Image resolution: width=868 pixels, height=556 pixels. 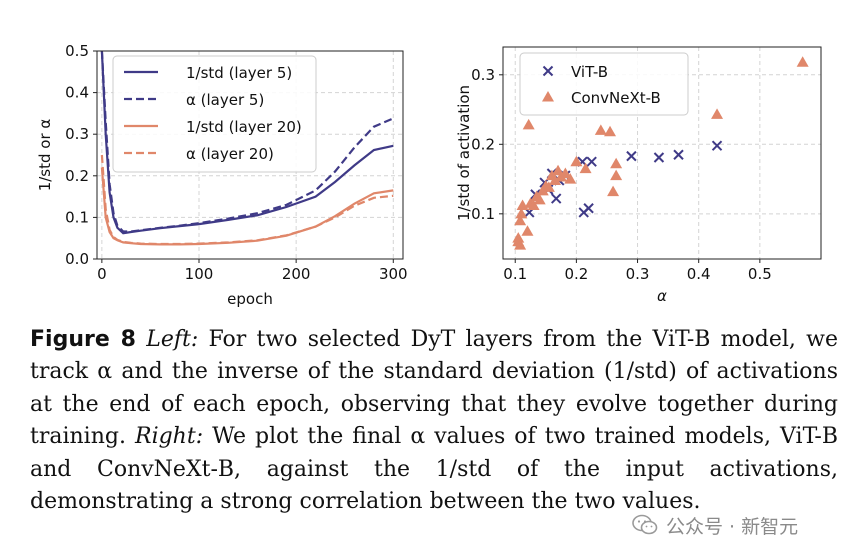 I want to click on left-legend-label-1: α (layer 5), so click(x=225, y=100).